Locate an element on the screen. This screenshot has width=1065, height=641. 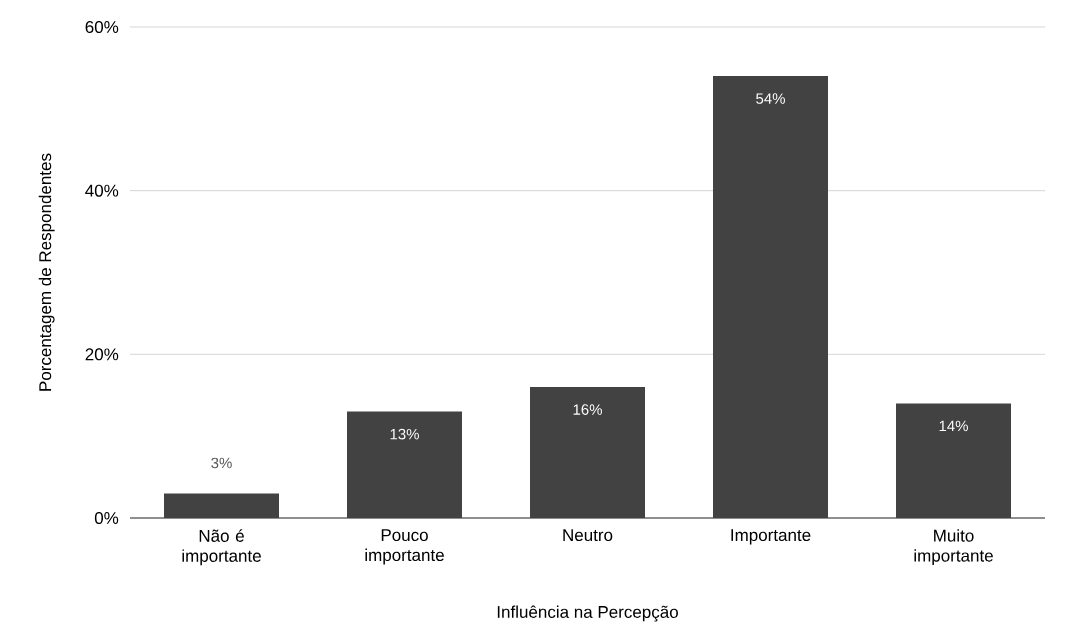
data-label: 3% is located at coordinates (221, 463).